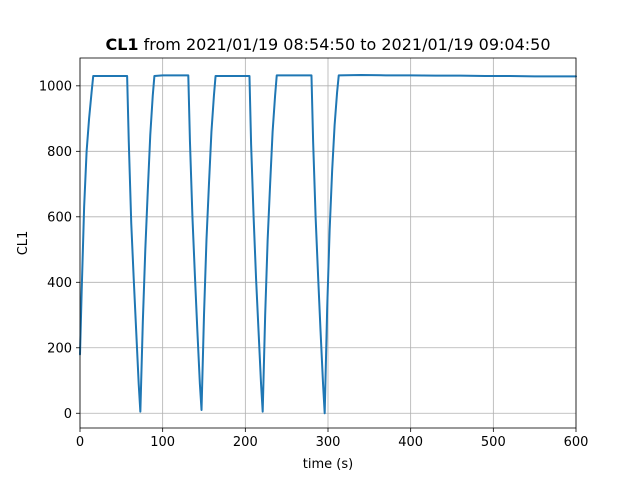  I want to click on x-tick-label: 0, so click(80, 442).